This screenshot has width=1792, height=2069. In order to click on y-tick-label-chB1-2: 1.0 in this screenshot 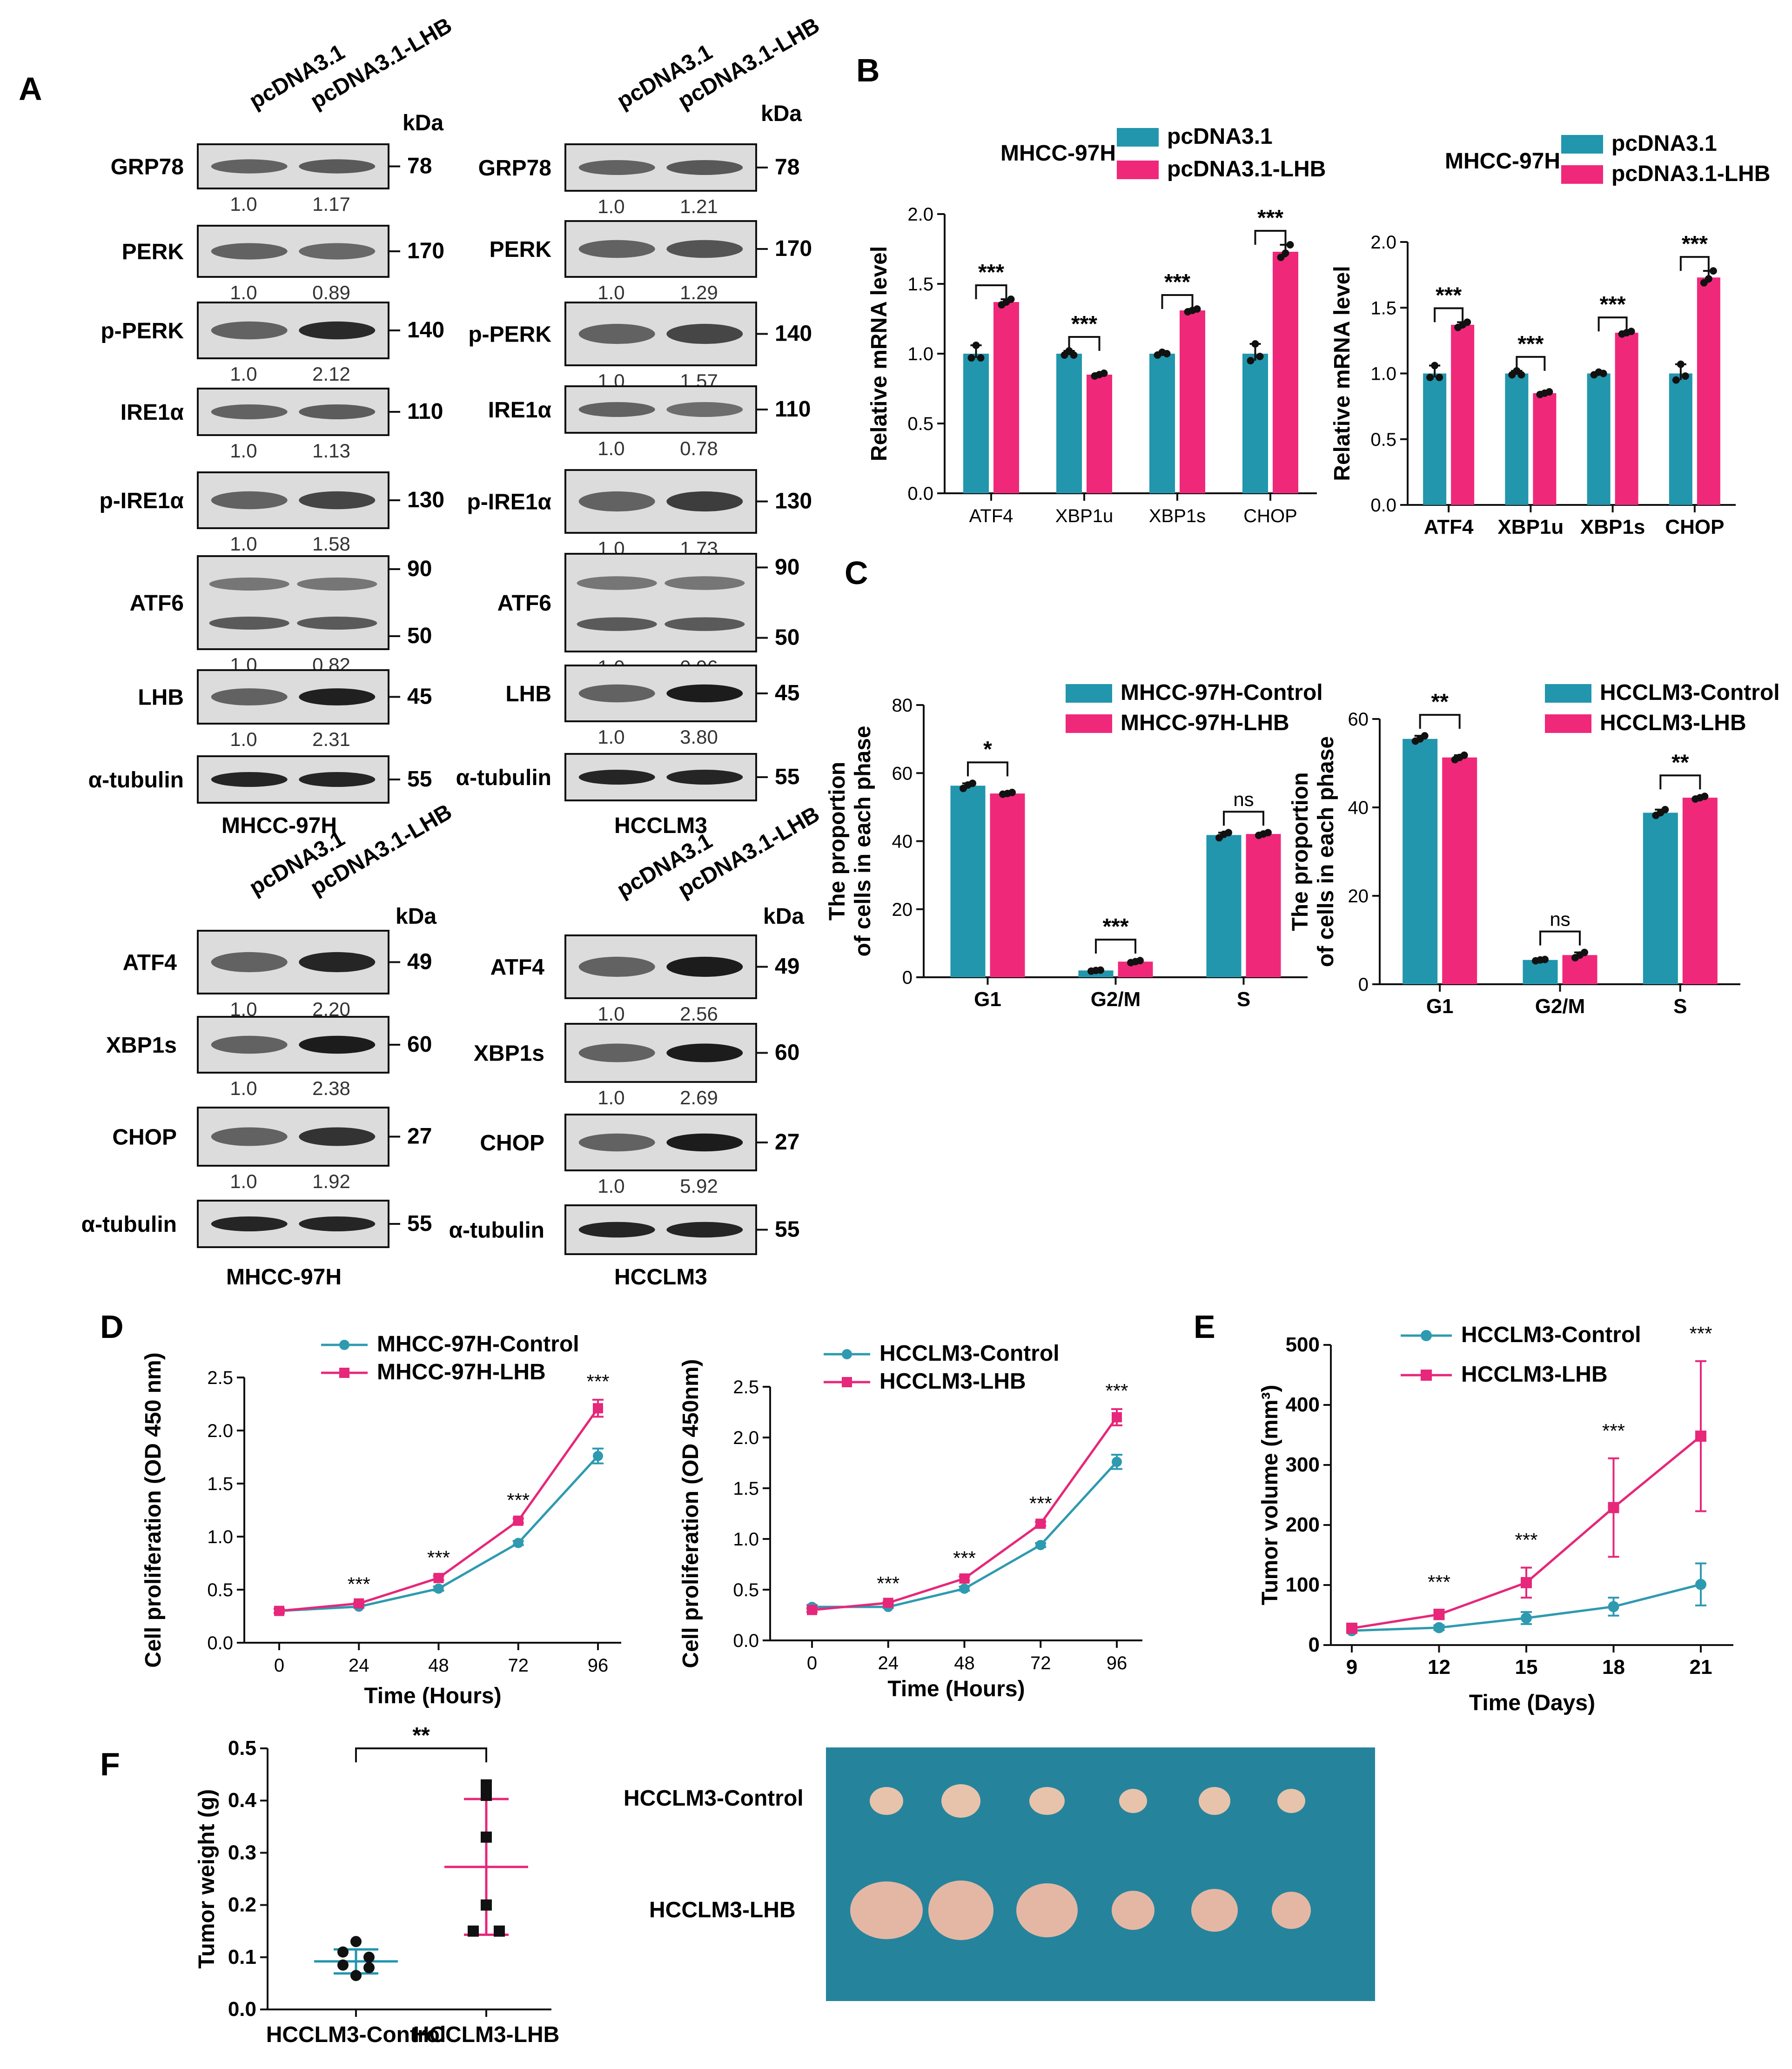, I will do `click(920, 354)`.